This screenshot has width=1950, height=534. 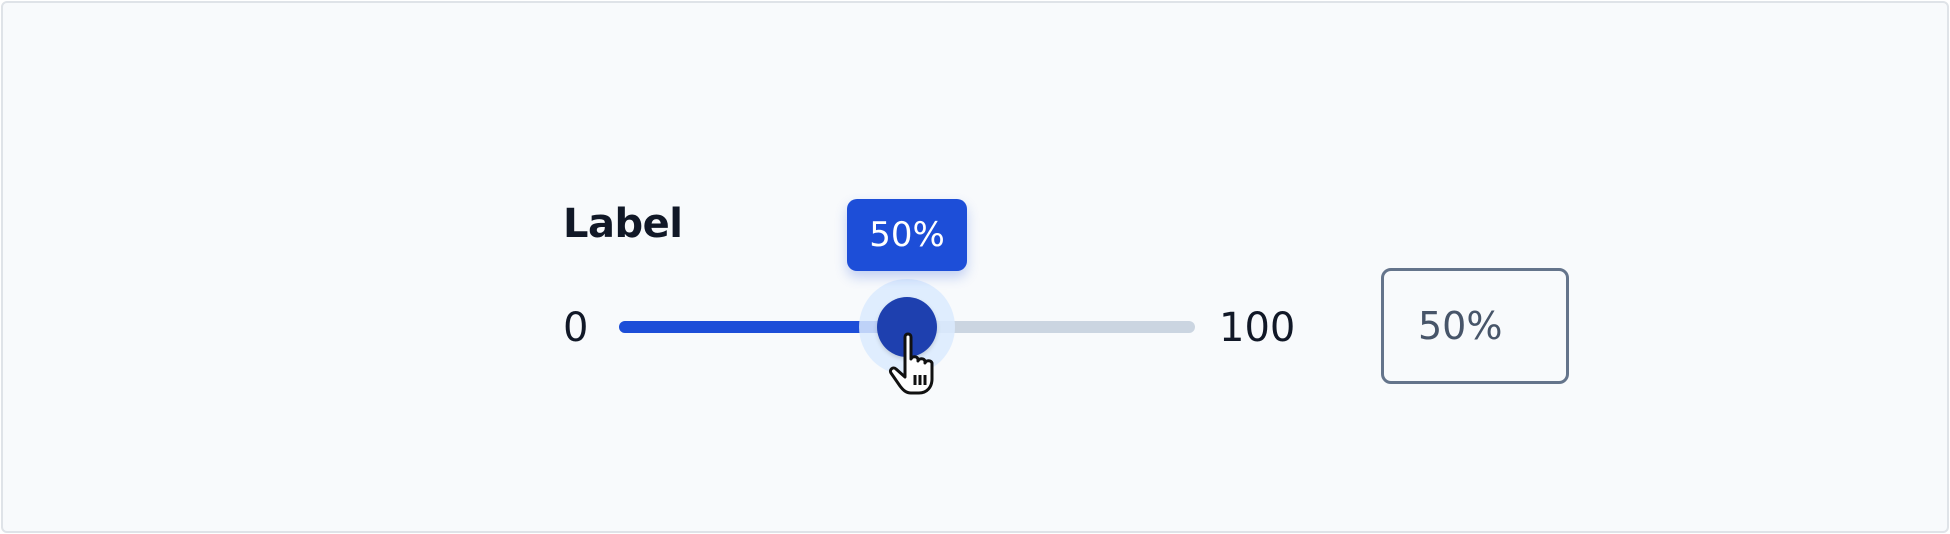 I want to click on slider-value-input, so click(x=1475, y=326).